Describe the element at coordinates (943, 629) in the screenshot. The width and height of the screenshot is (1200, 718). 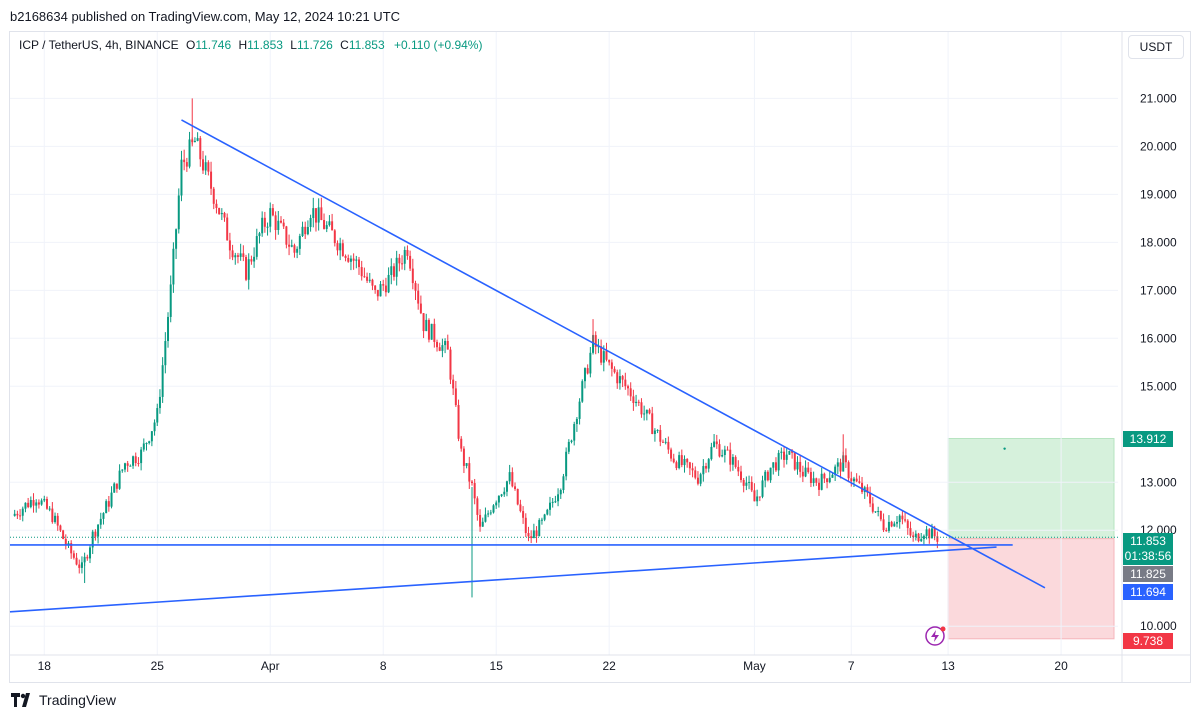
I see `notification-dot` at that location.